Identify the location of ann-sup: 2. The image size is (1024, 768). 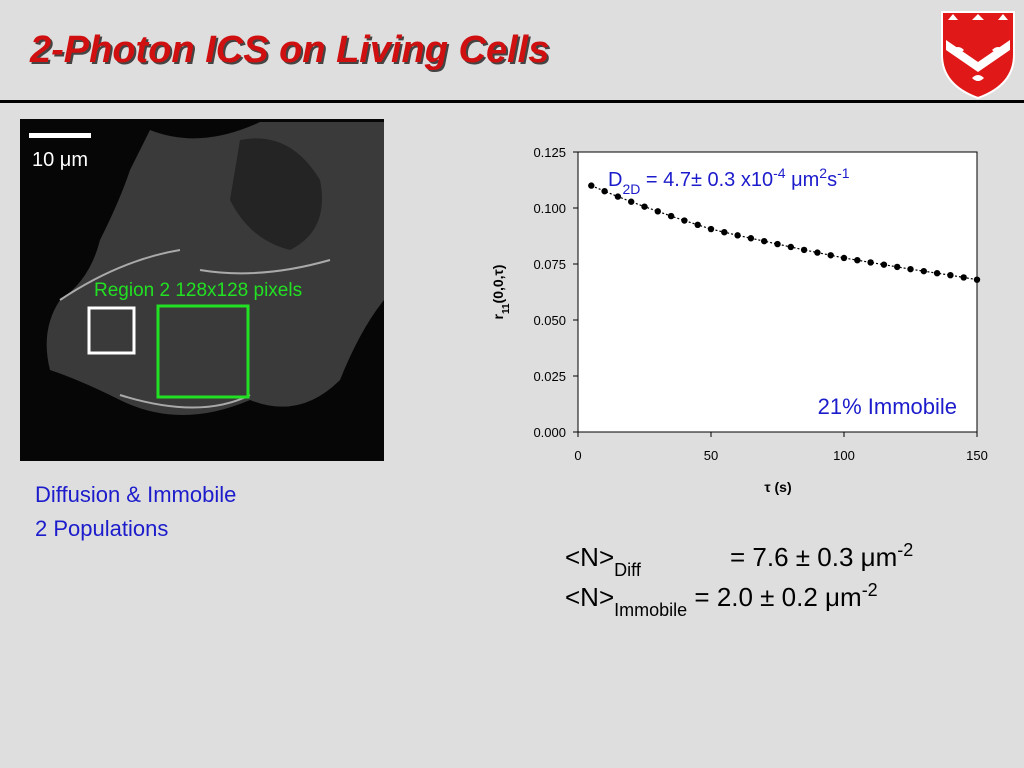
(823, 173).